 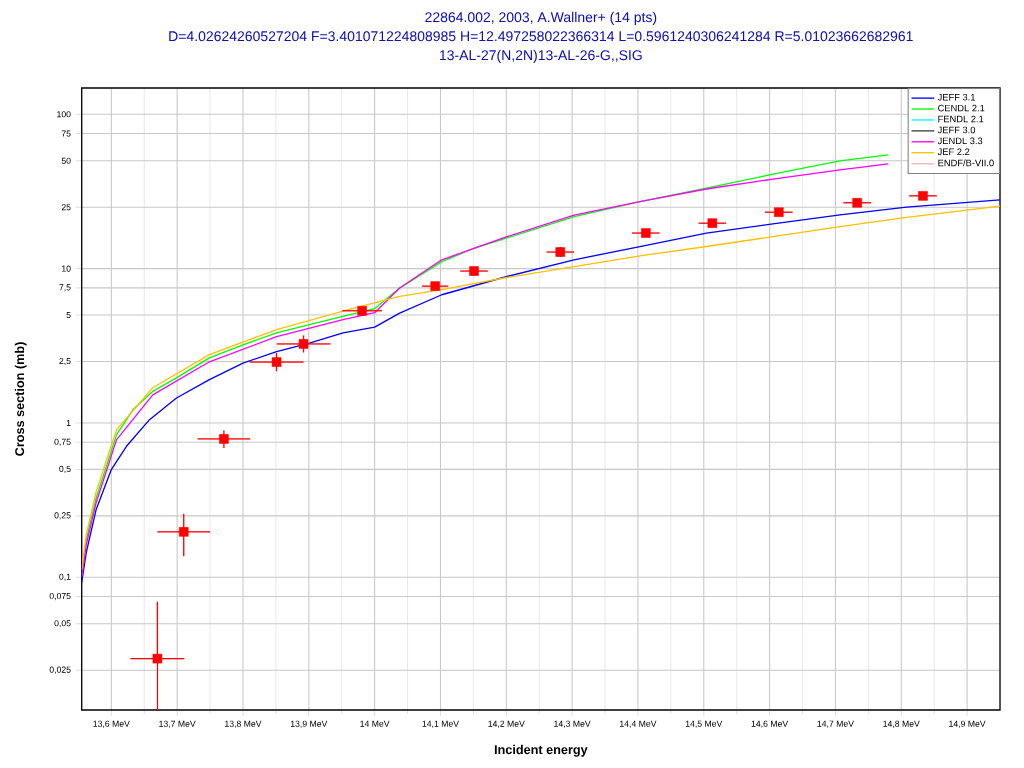 I want to click on y-tick-label: 10, so click(x=66, y=268).